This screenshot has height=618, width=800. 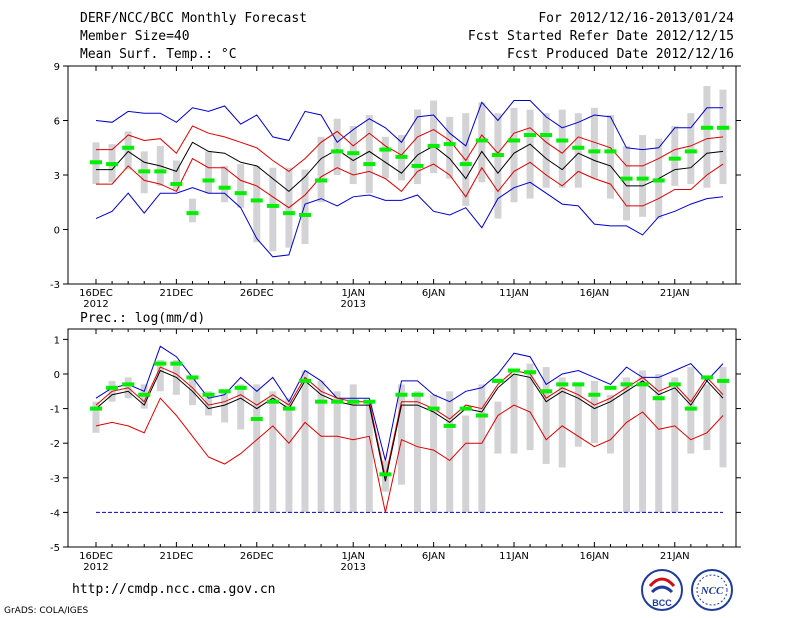 I want to click on x-tick-label: 1JAN, so click(x=352, y=556).